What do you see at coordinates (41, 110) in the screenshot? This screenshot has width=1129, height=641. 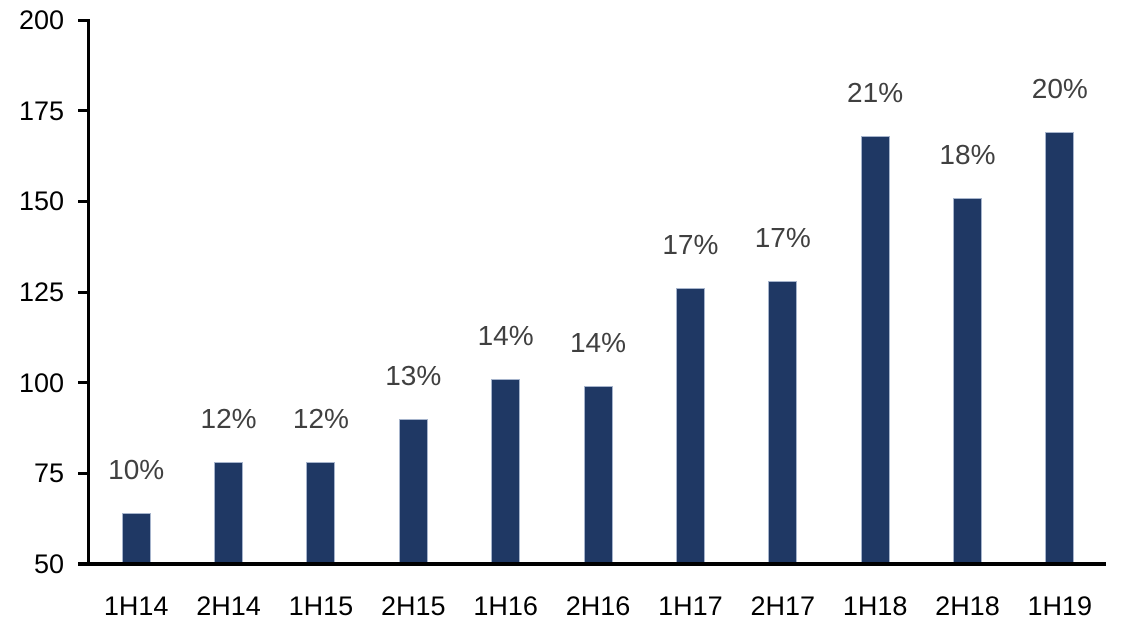 I see `y-tick-label: 175` at bounding box center [41, 110].